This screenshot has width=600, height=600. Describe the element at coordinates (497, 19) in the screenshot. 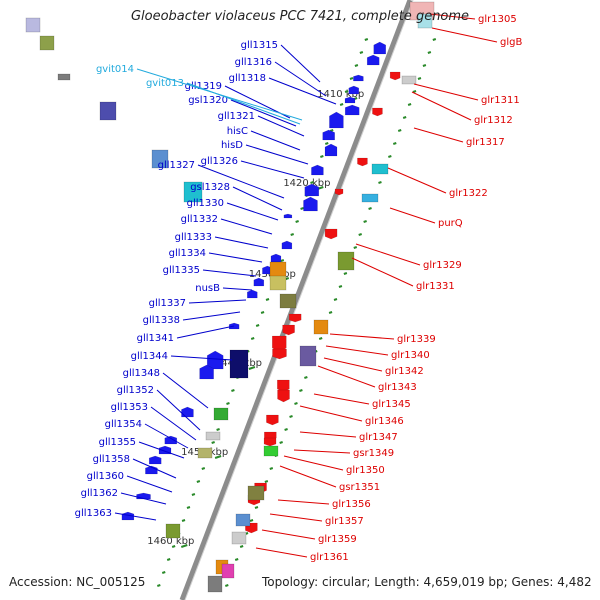

I see `gene-label-glr1305: glr1305` at that location.